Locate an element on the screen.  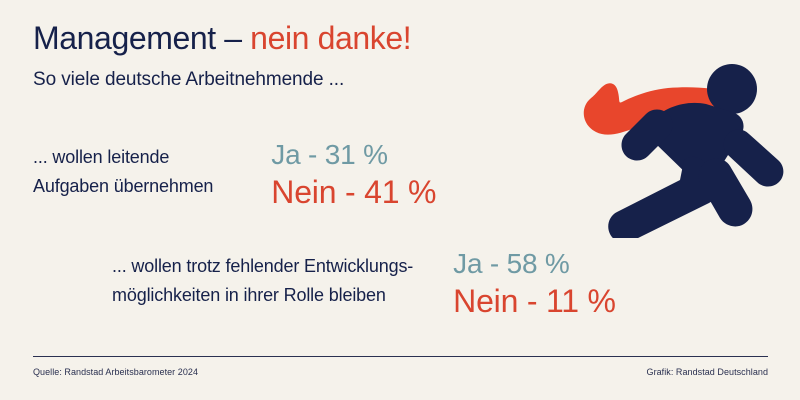
stat-label-1-line1: ... wollen leitende is located at coordinates (101, 157).